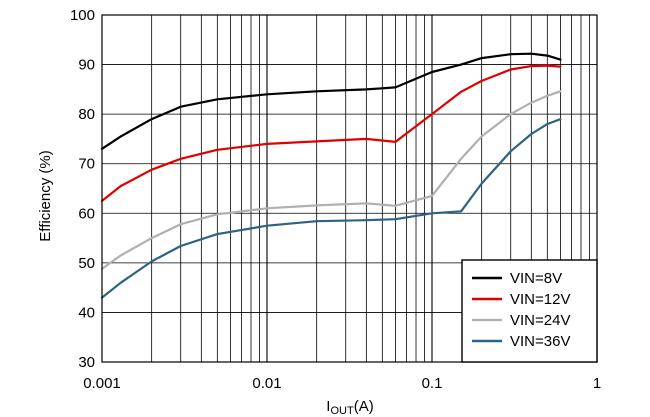  Describe the element at coordinates (536, 278) in the screenshot. I see `legend-label: VIN=8V` at that location.